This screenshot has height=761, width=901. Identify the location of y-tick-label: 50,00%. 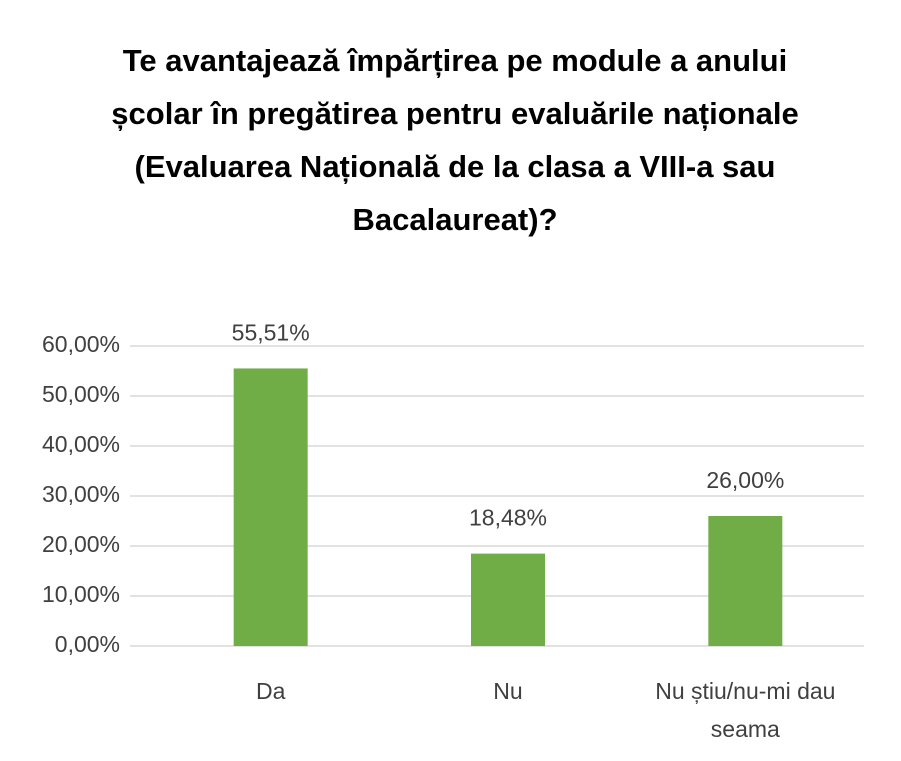
(81, 394).